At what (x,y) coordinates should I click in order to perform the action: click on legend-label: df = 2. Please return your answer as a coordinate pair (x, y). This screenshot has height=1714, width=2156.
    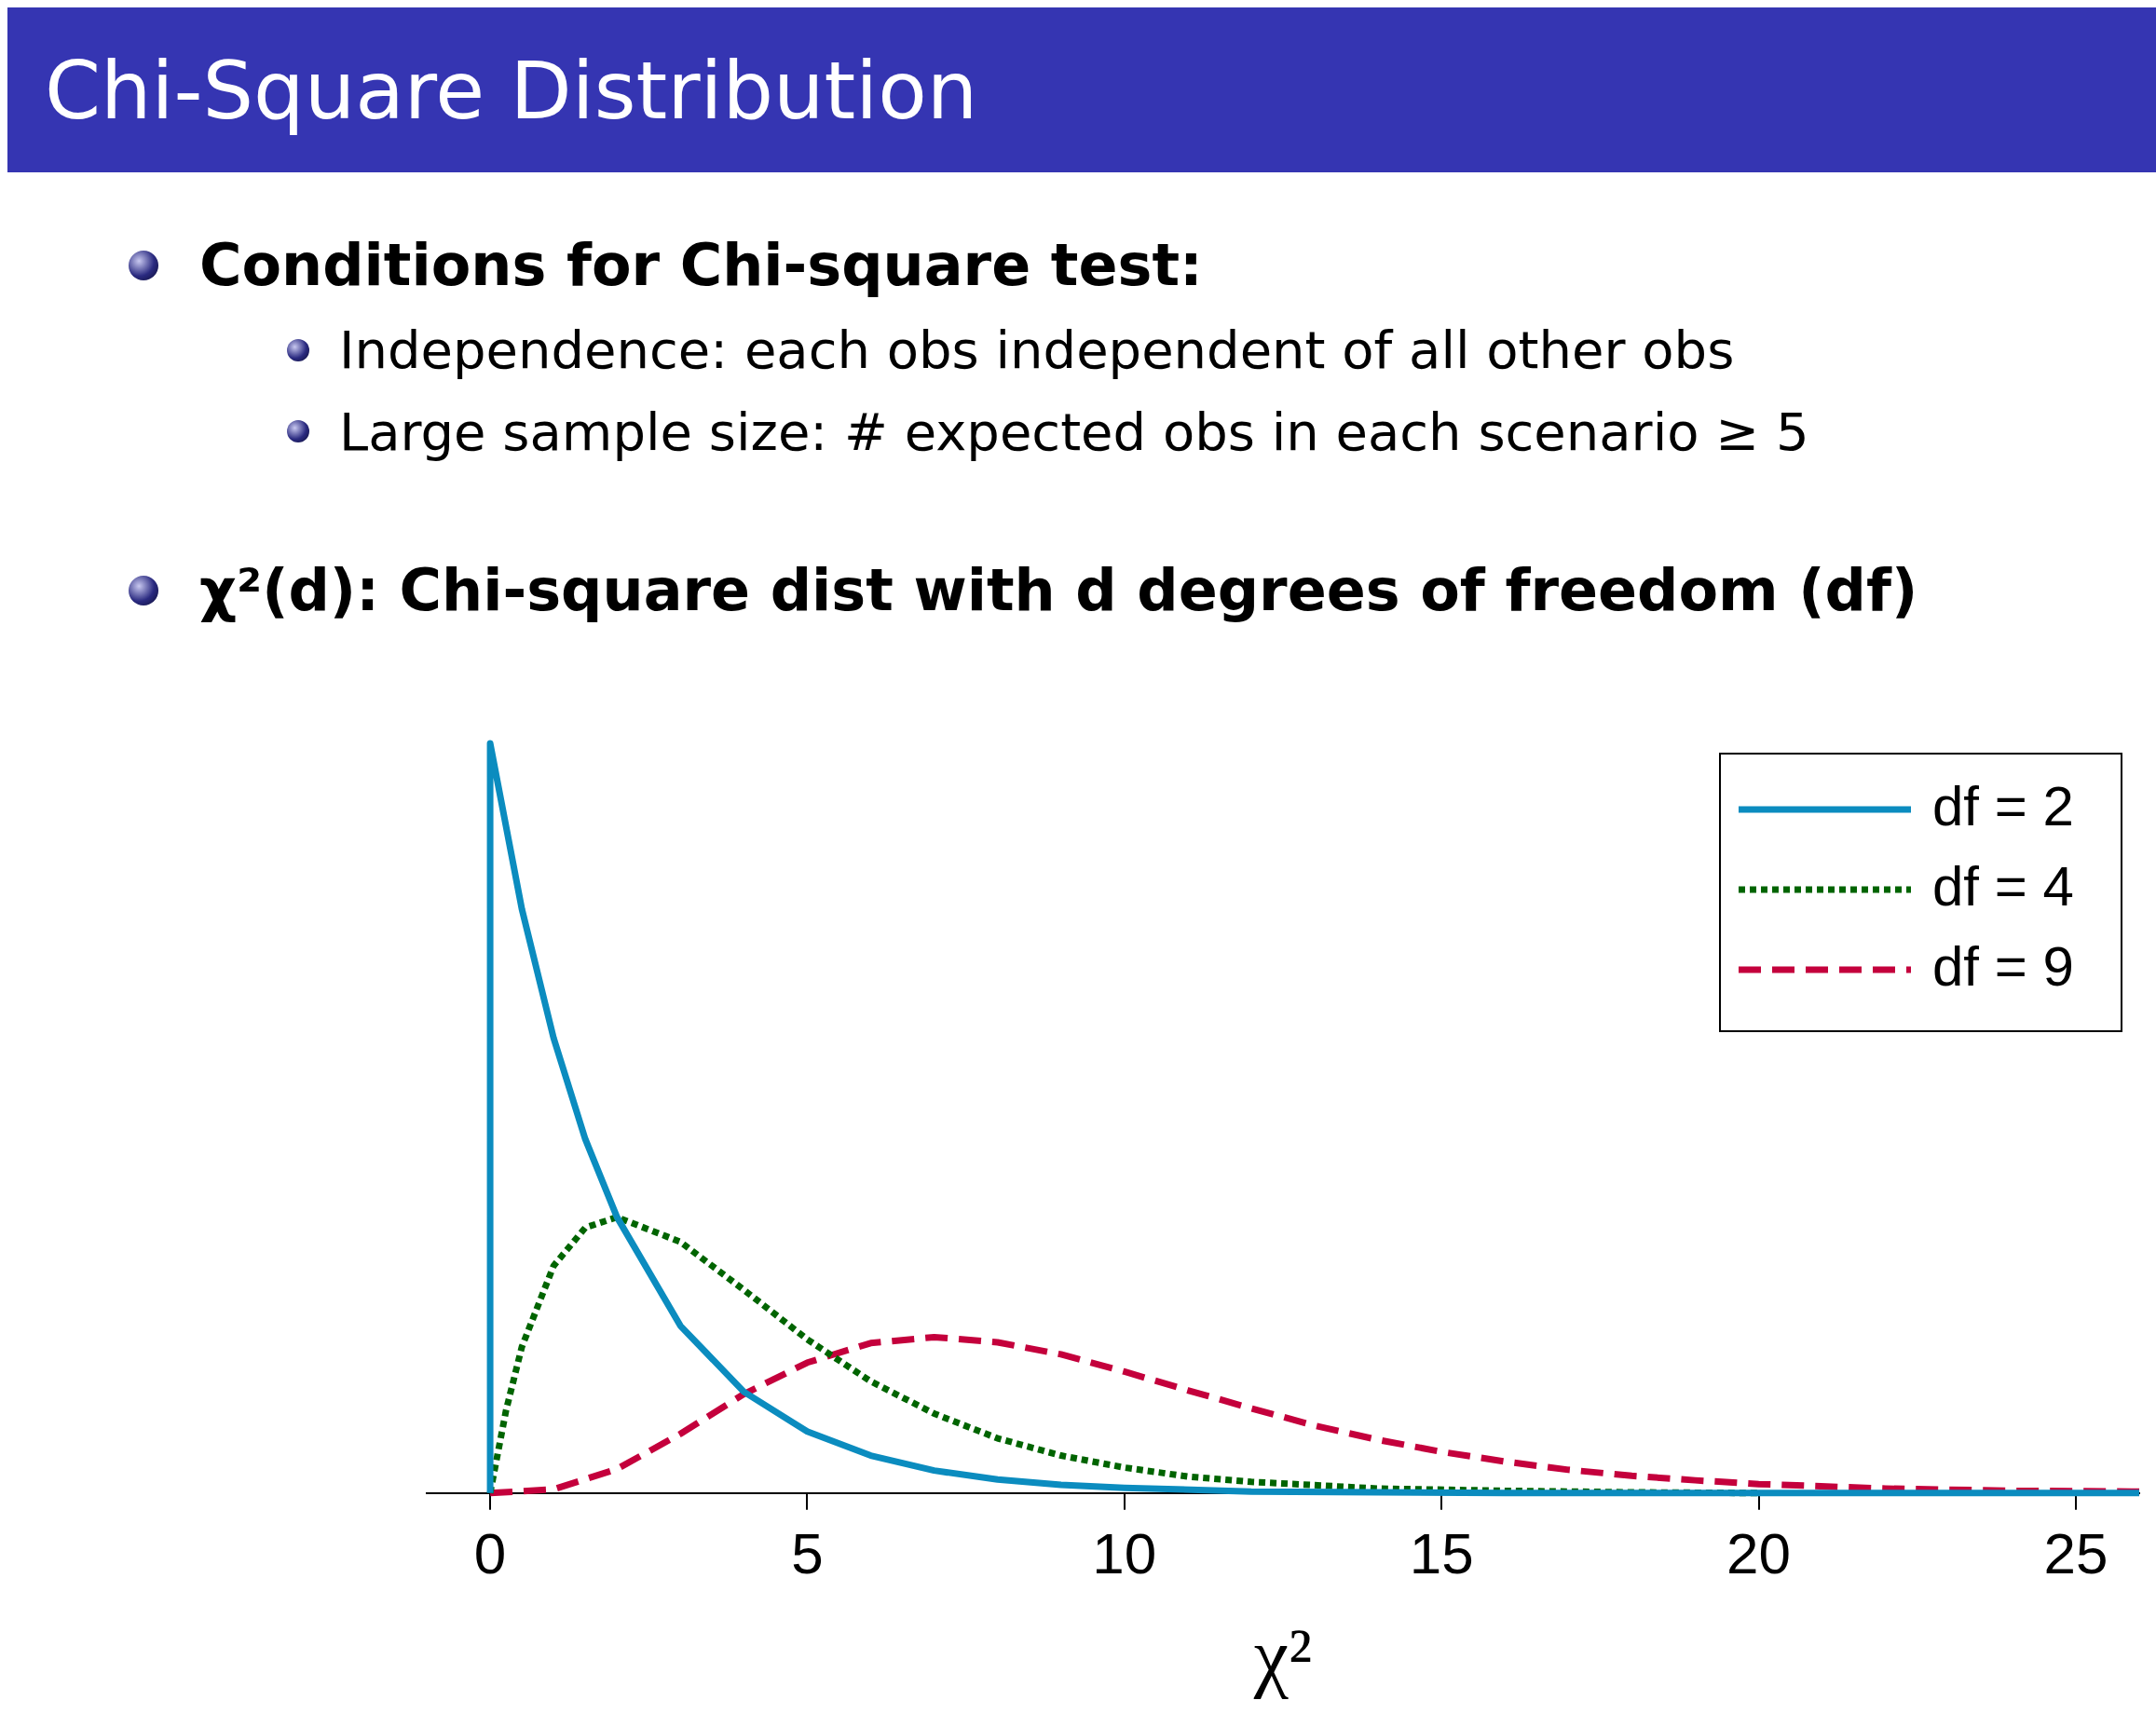
    Looking at the image, I should click on (2003, 806).